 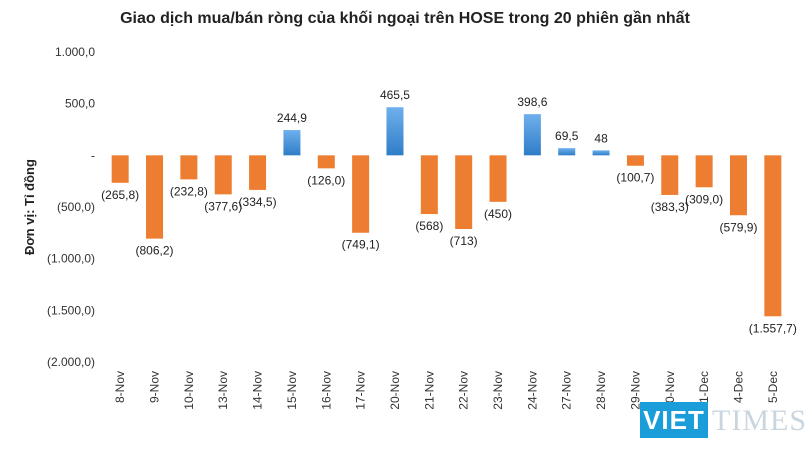 What do you see at coordinates (189, 191) in the screenshot?
I see `data-label: (232,8)` at bounding box center [189, 191].